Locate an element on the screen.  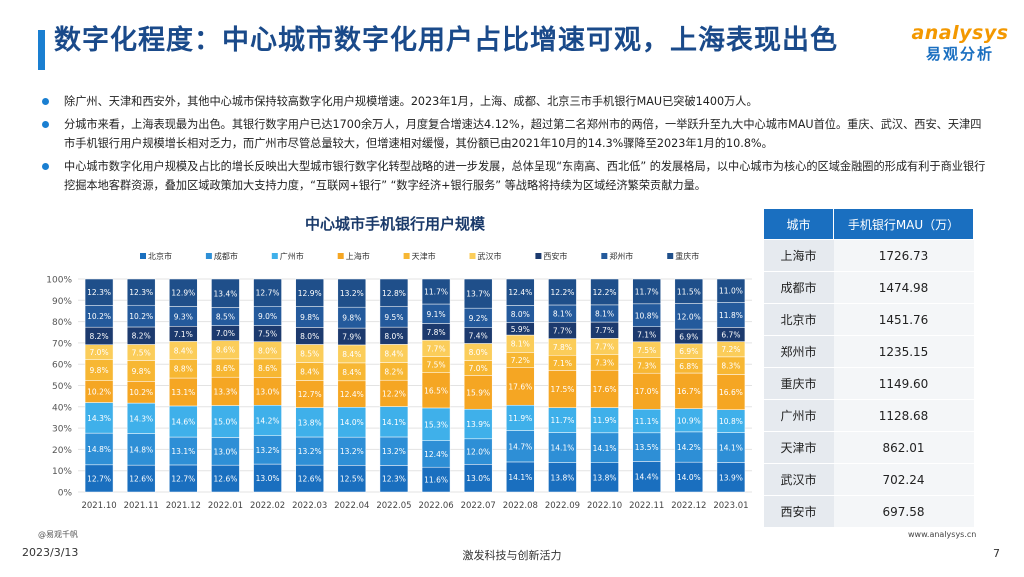
table-row: 天津市 862.01 is located at coordinates (868, 447).